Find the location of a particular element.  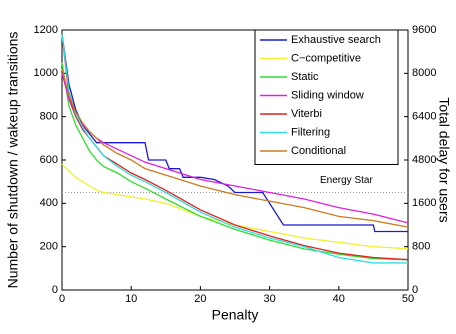

x-tick-label: 10 is located at coordinates (131, 299).